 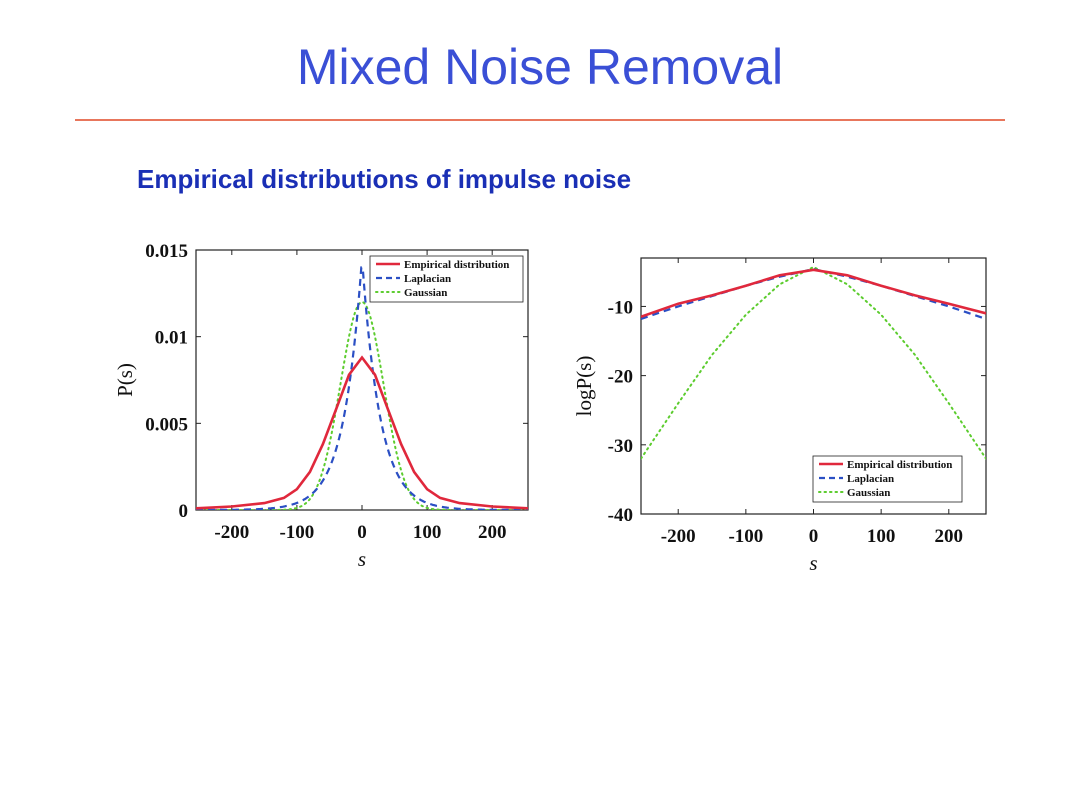 I want to click on y-tick-label: 0.005, so click(x=166, y=424).